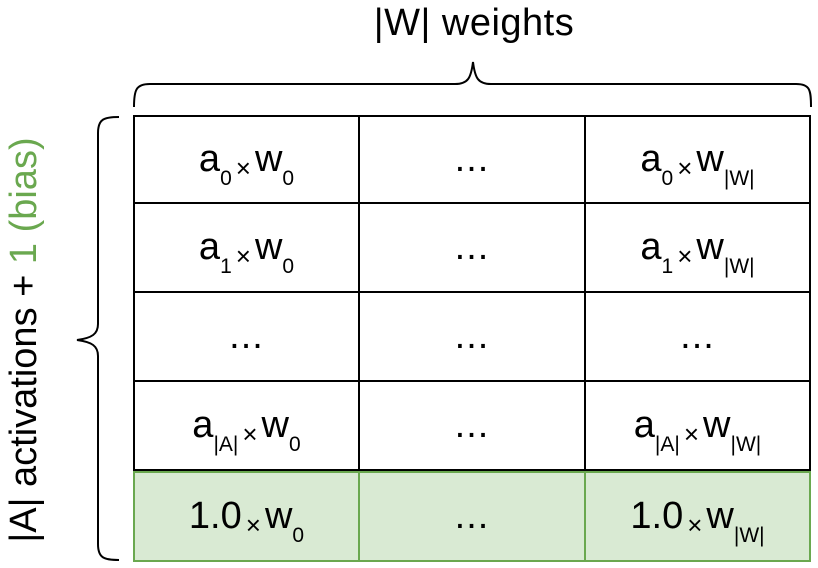 The height and width of the screenshot is (568, 818). Describe the element at coordinates (472, 84) in the screenshot. I see `top-brace` at that location.